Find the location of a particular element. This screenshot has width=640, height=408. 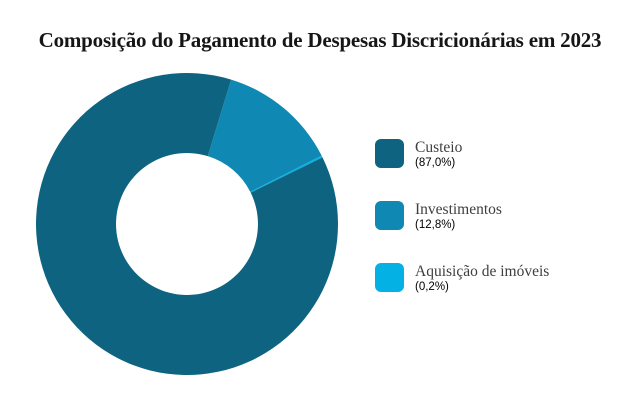

legend-percent-custeio: (87,0%) is located at coordinates (435, 163).